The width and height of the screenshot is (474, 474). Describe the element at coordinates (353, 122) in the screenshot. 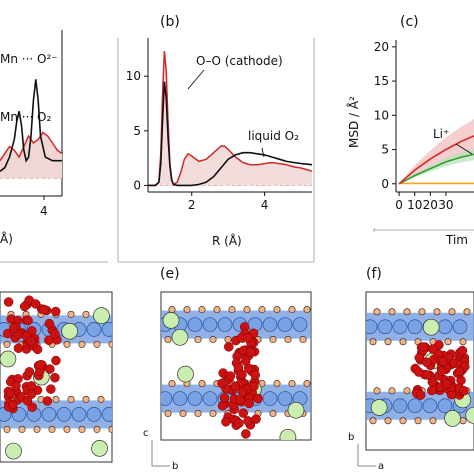

I see `panel-c-y-axis-label: MSD / Å²` at that location.